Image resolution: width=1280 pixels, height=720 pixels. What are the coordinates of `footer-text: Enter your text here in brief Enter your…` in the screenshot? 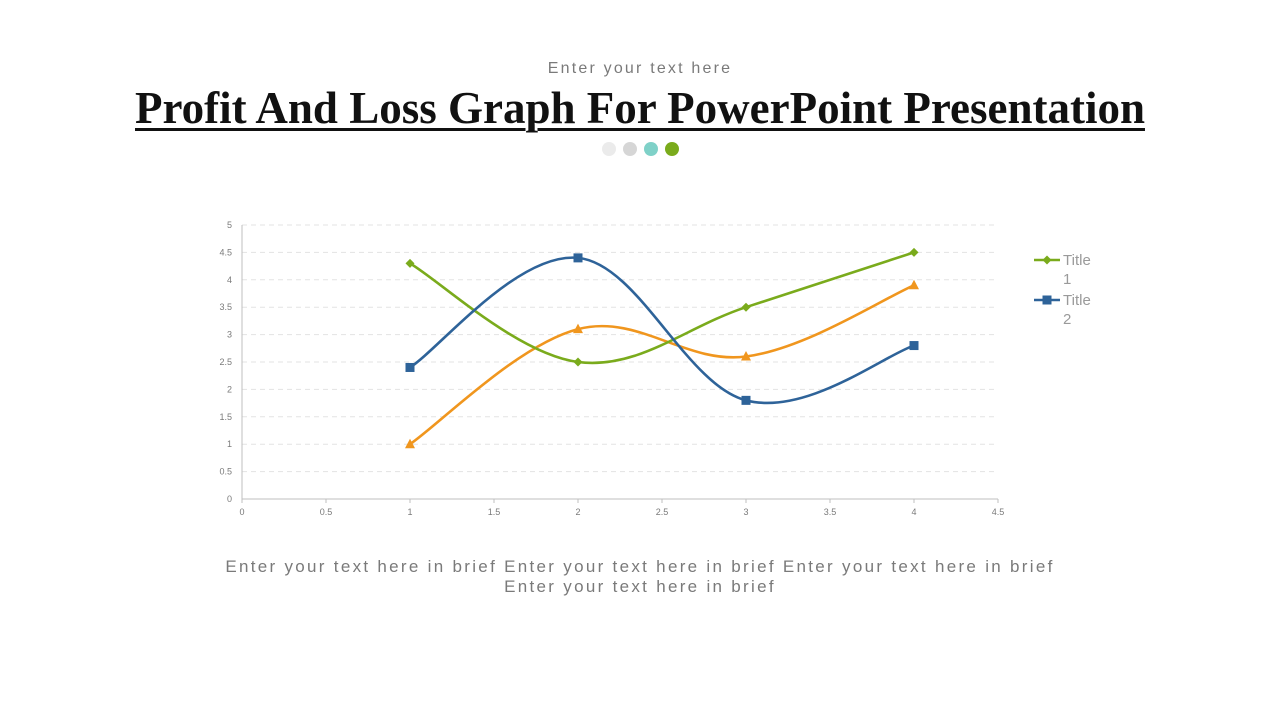 It's located at (640, 577).